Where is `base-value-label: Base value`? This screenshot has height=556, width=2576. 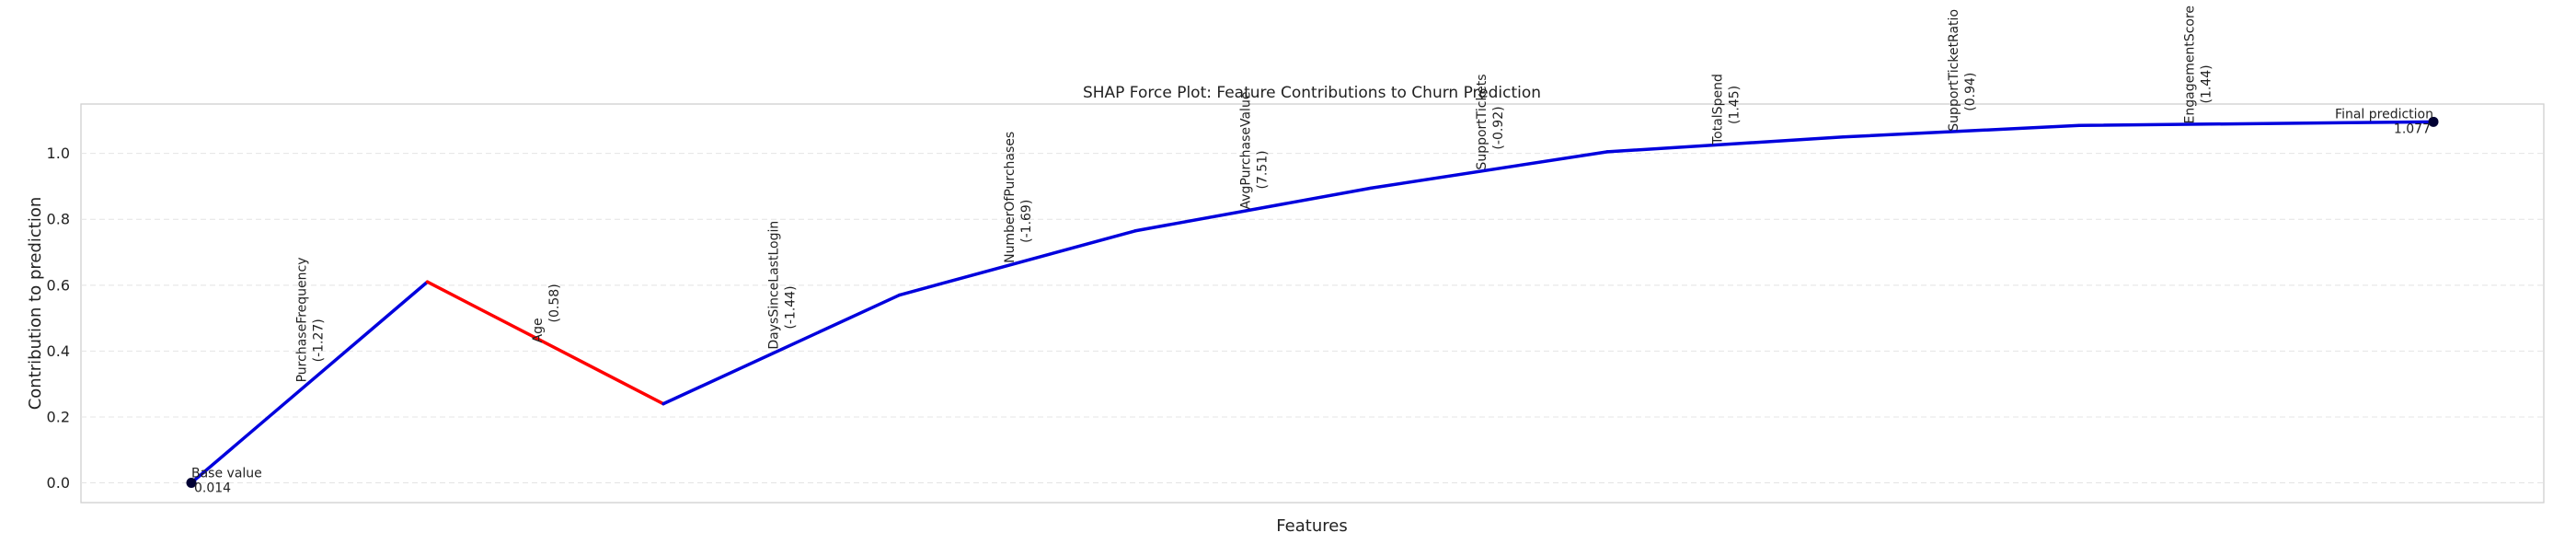 base-value-label: Base value is located at coordinates (226, 474).